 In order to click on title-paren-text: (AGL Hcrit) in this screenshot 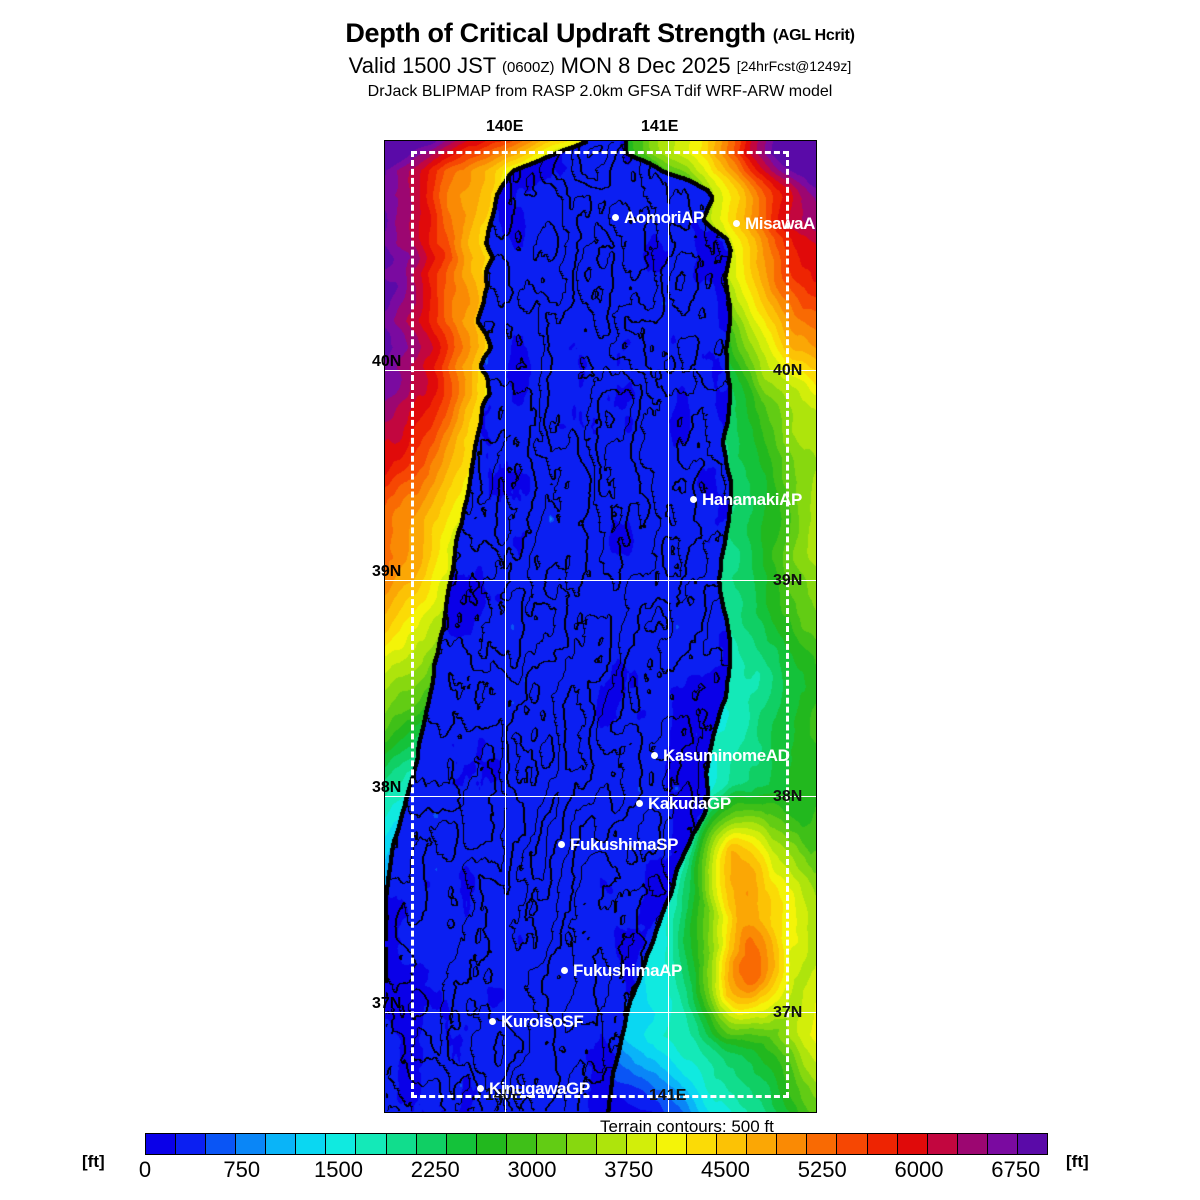, I will do `click(813, 35)`.